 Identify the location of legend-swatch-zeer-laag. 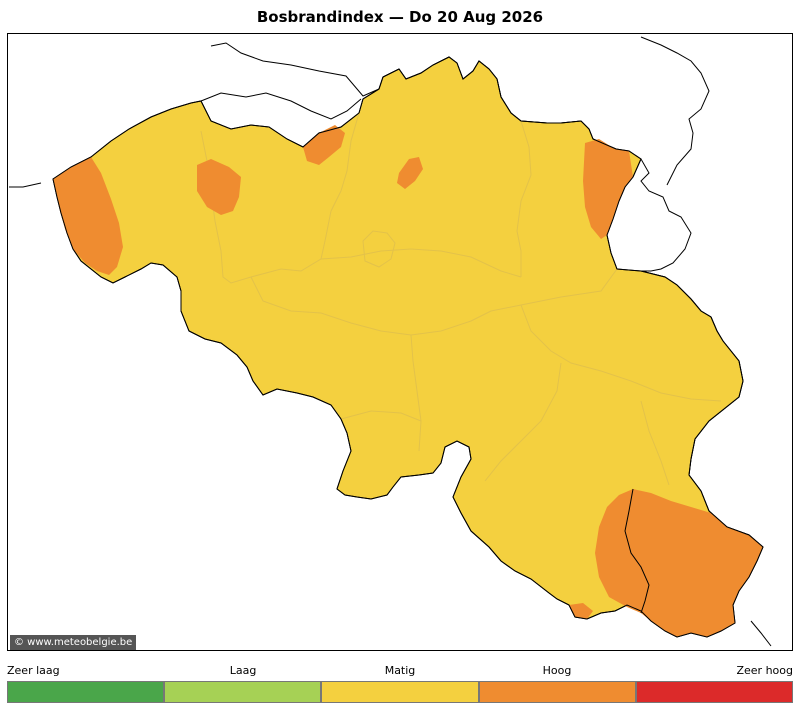
(86, 692).